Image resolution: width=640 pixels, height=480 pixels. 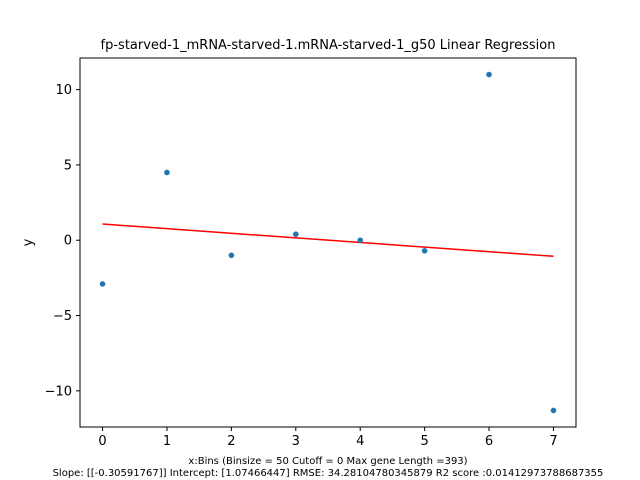 What do you see at coordinates (553, 441) in the screenshot?
I see `x-tick-label: 7` at bounding box center [553, 441].